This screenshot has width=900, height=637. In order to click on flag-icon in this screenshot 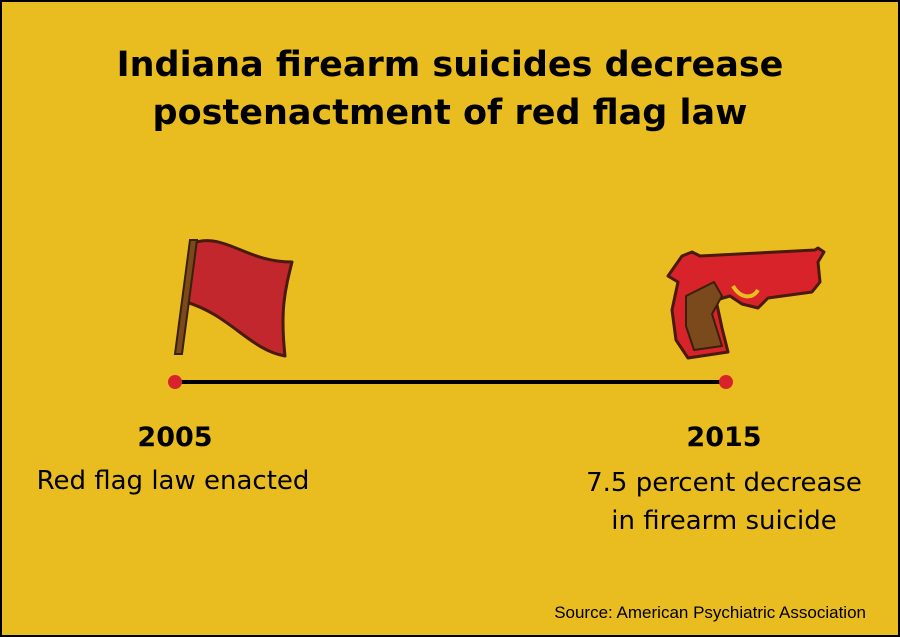, I will do `click(233, 298)`.